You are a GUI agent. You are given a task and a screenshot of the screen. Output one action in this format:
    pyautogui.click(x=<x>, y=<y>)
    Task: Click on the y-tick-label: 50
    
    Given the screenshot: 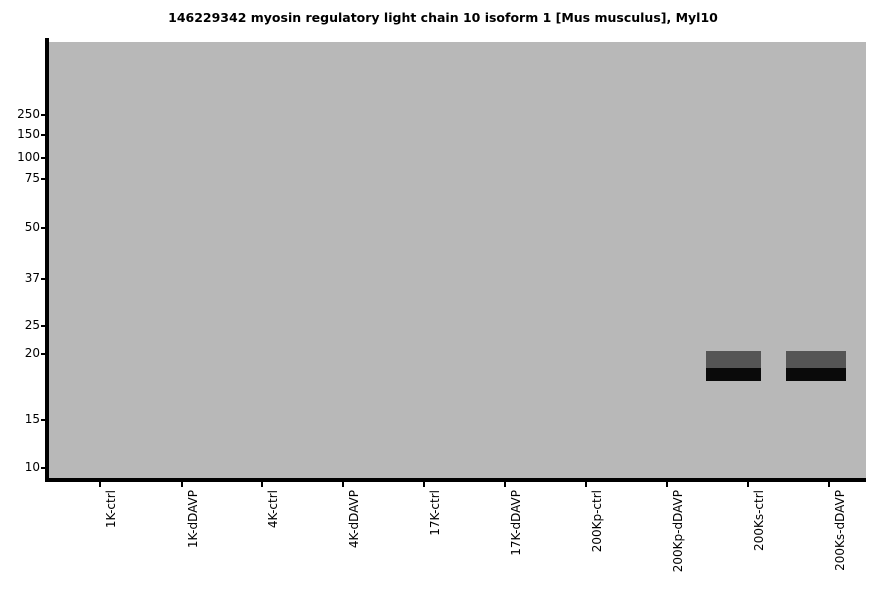 What is the action you would take?
    pyautogui.click(x=20, y=227)
    